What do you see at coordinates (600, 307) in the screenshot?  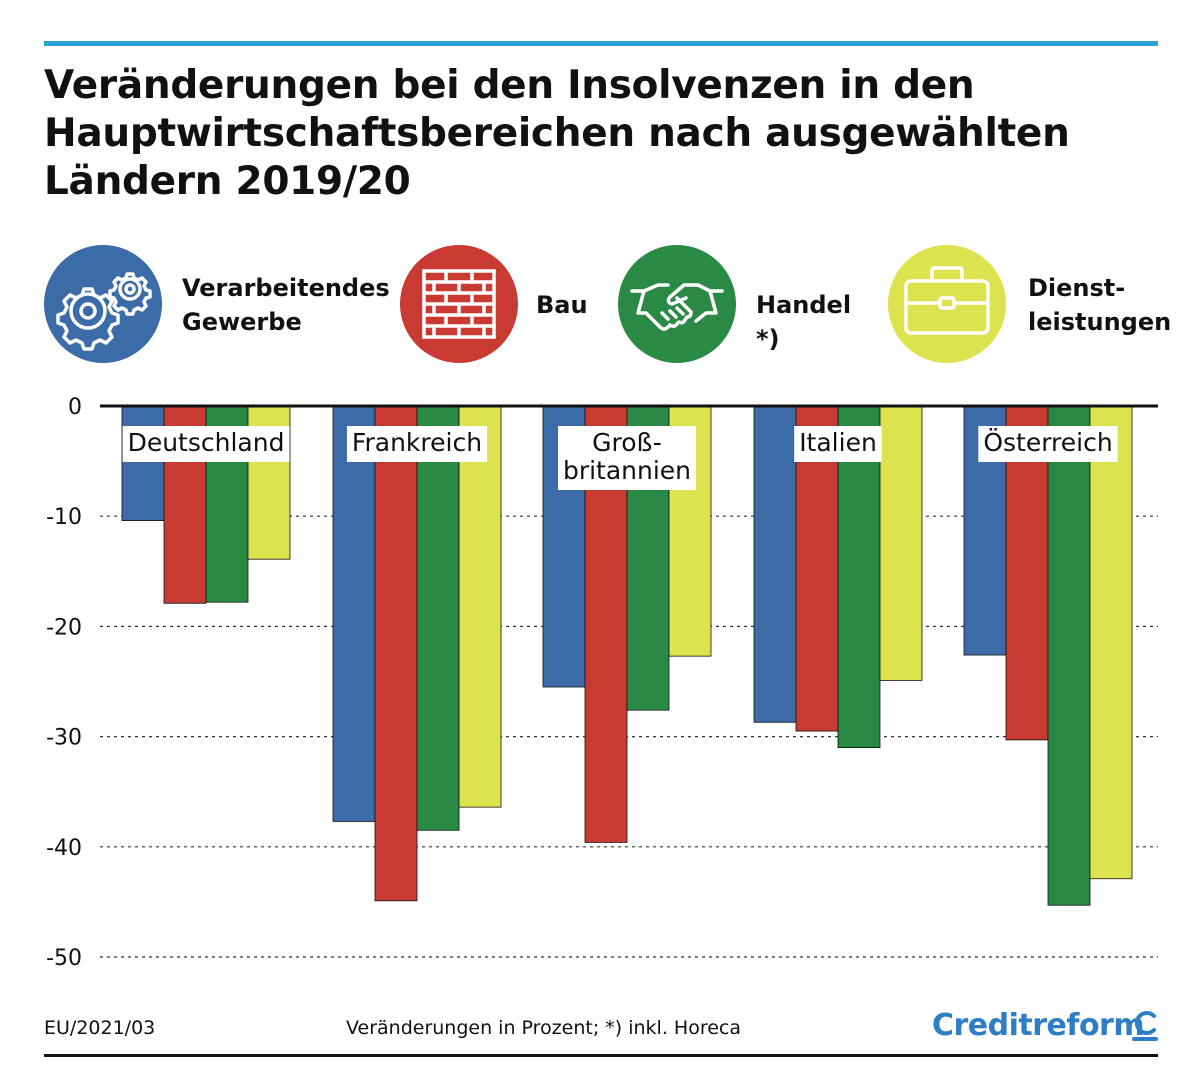 I see `legend: Verarbeitendes Gewerbe` at bounding box center [600, 307].